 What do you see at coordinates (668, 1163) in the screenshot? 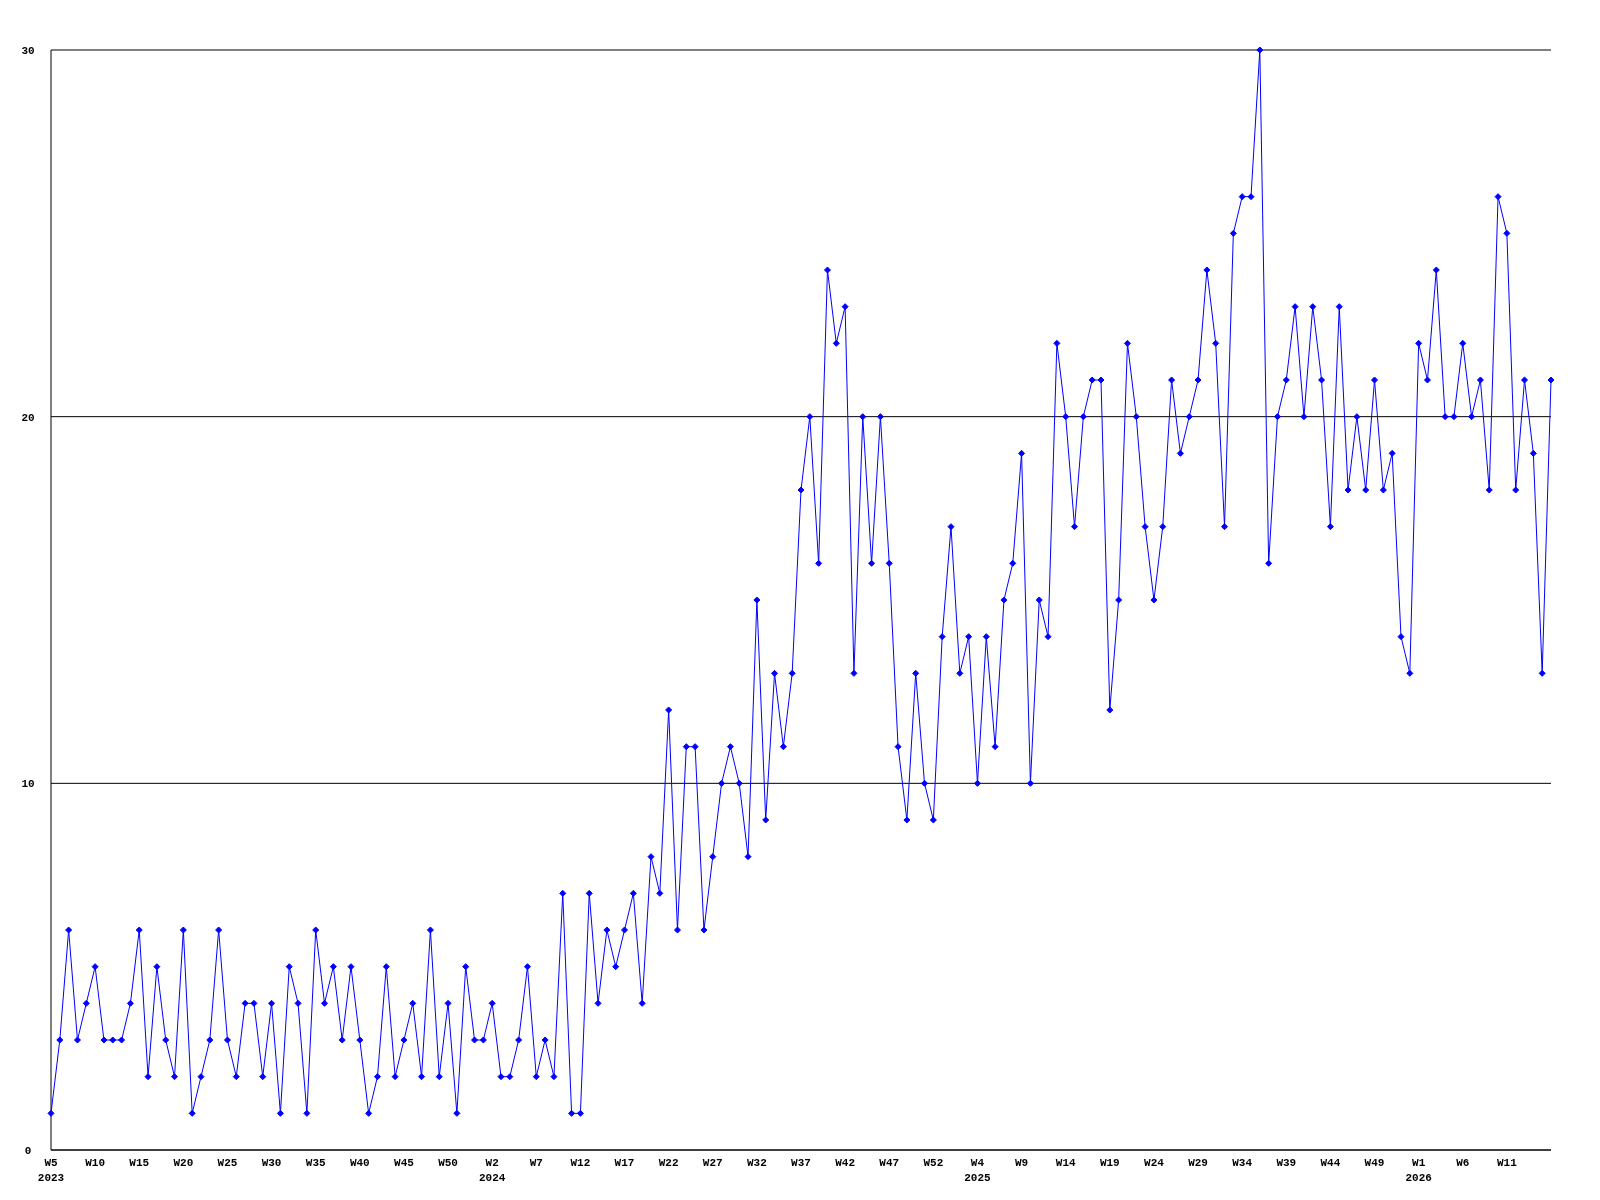
I see `x-tick-label: W22` at bounding box center [668, 1163].